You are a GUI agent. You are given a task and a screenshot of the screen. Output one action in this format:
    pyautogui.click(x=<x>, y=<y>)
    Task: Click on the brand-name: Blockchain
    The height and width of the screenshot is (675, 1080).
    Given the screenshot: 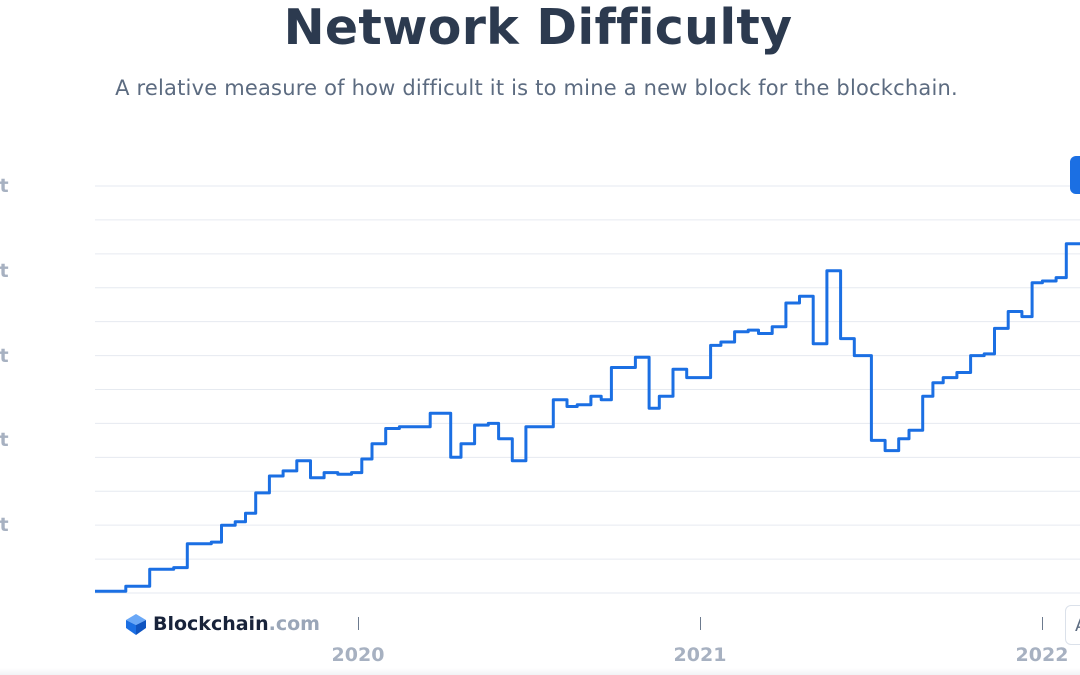 What is the action you would take?
    pyautogui.click(x=211, y=624)
    